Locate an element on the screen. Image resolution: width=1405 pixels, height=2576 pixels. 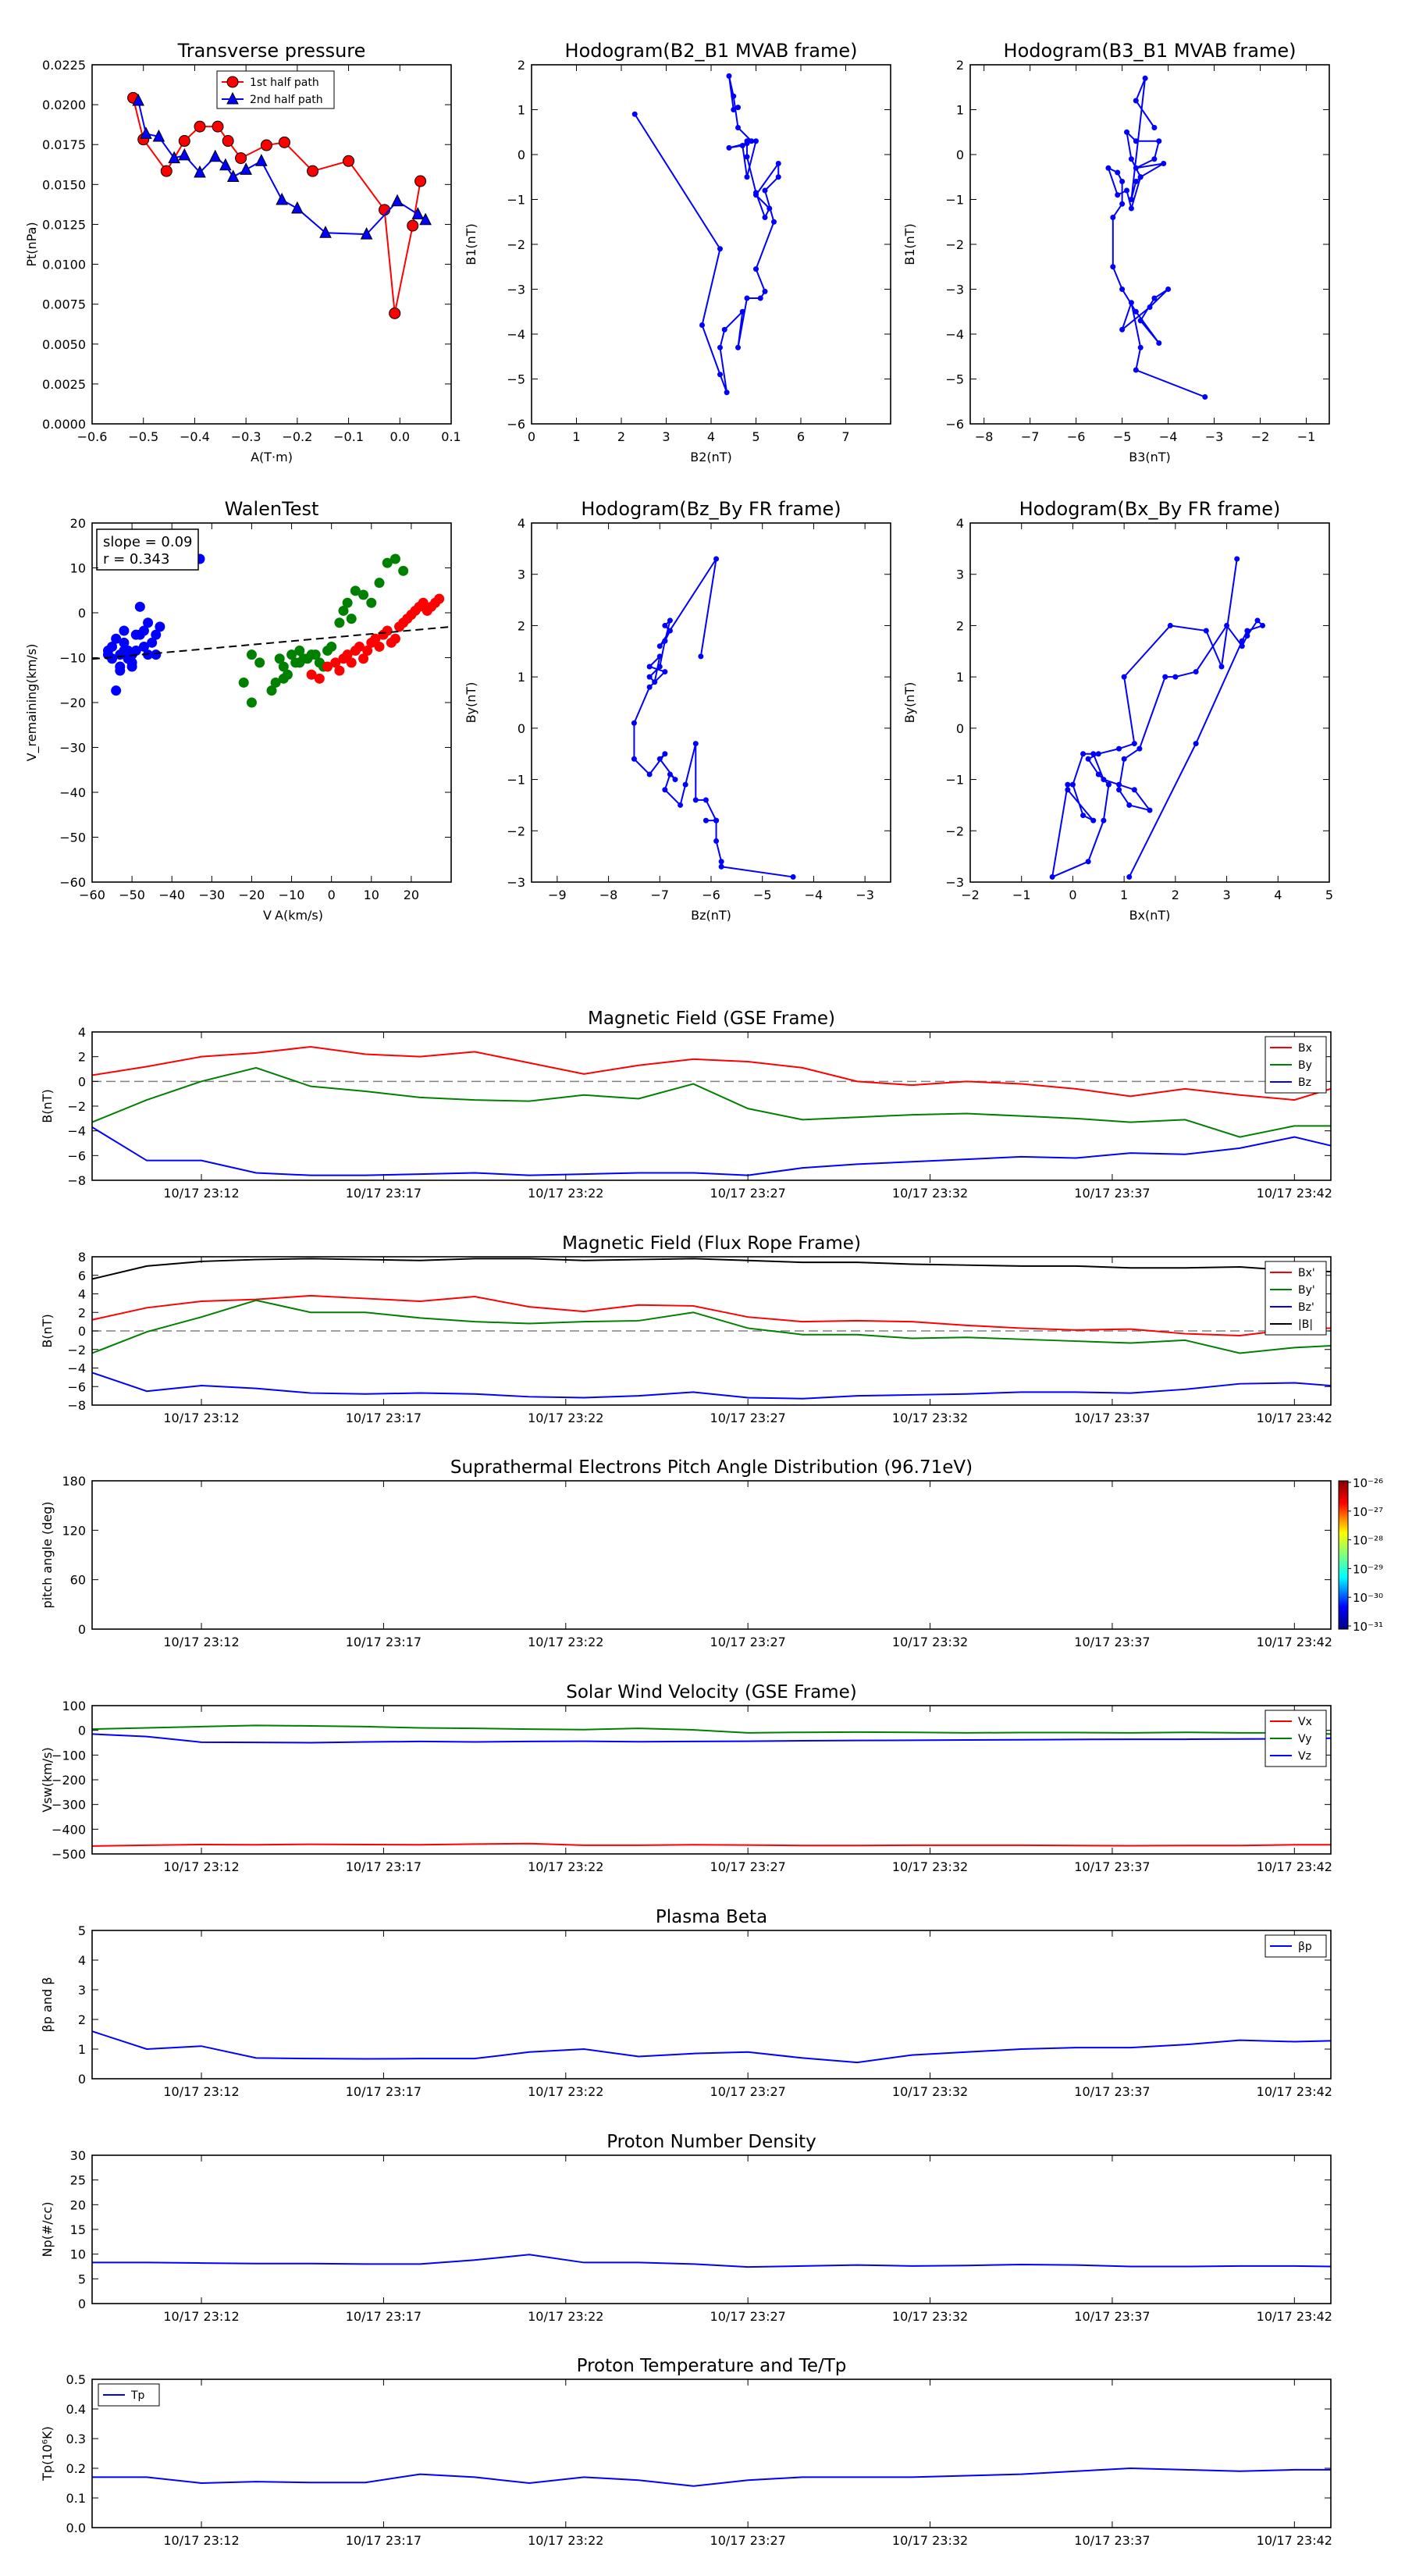
x-tick-label: 10/17 23:12 is located at coordinates (201, 2540).